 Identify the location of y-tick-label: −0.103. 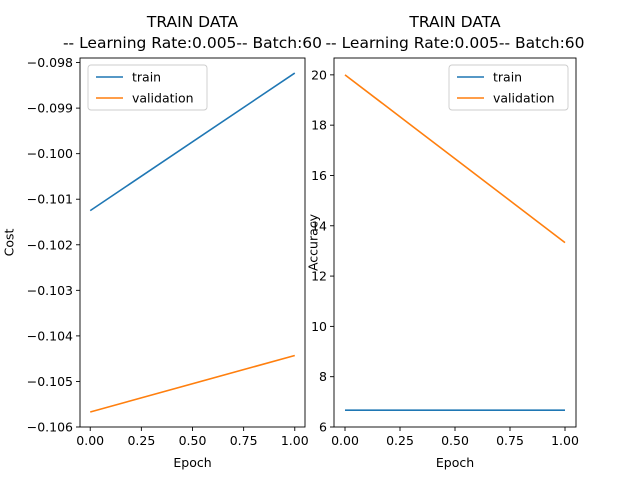
(50, 290).